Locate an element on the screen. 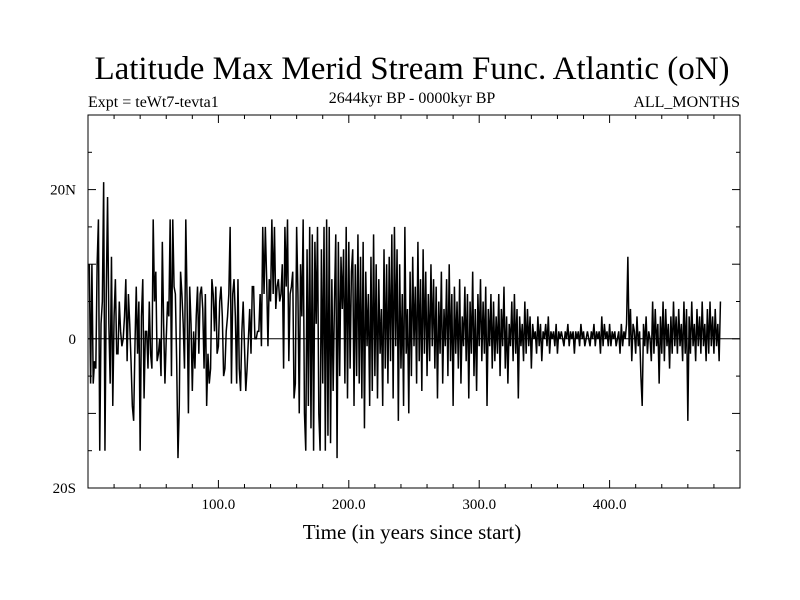 The image size is (800, 600). x-tick-label: 300.0 is located at coordinates (479, 505).